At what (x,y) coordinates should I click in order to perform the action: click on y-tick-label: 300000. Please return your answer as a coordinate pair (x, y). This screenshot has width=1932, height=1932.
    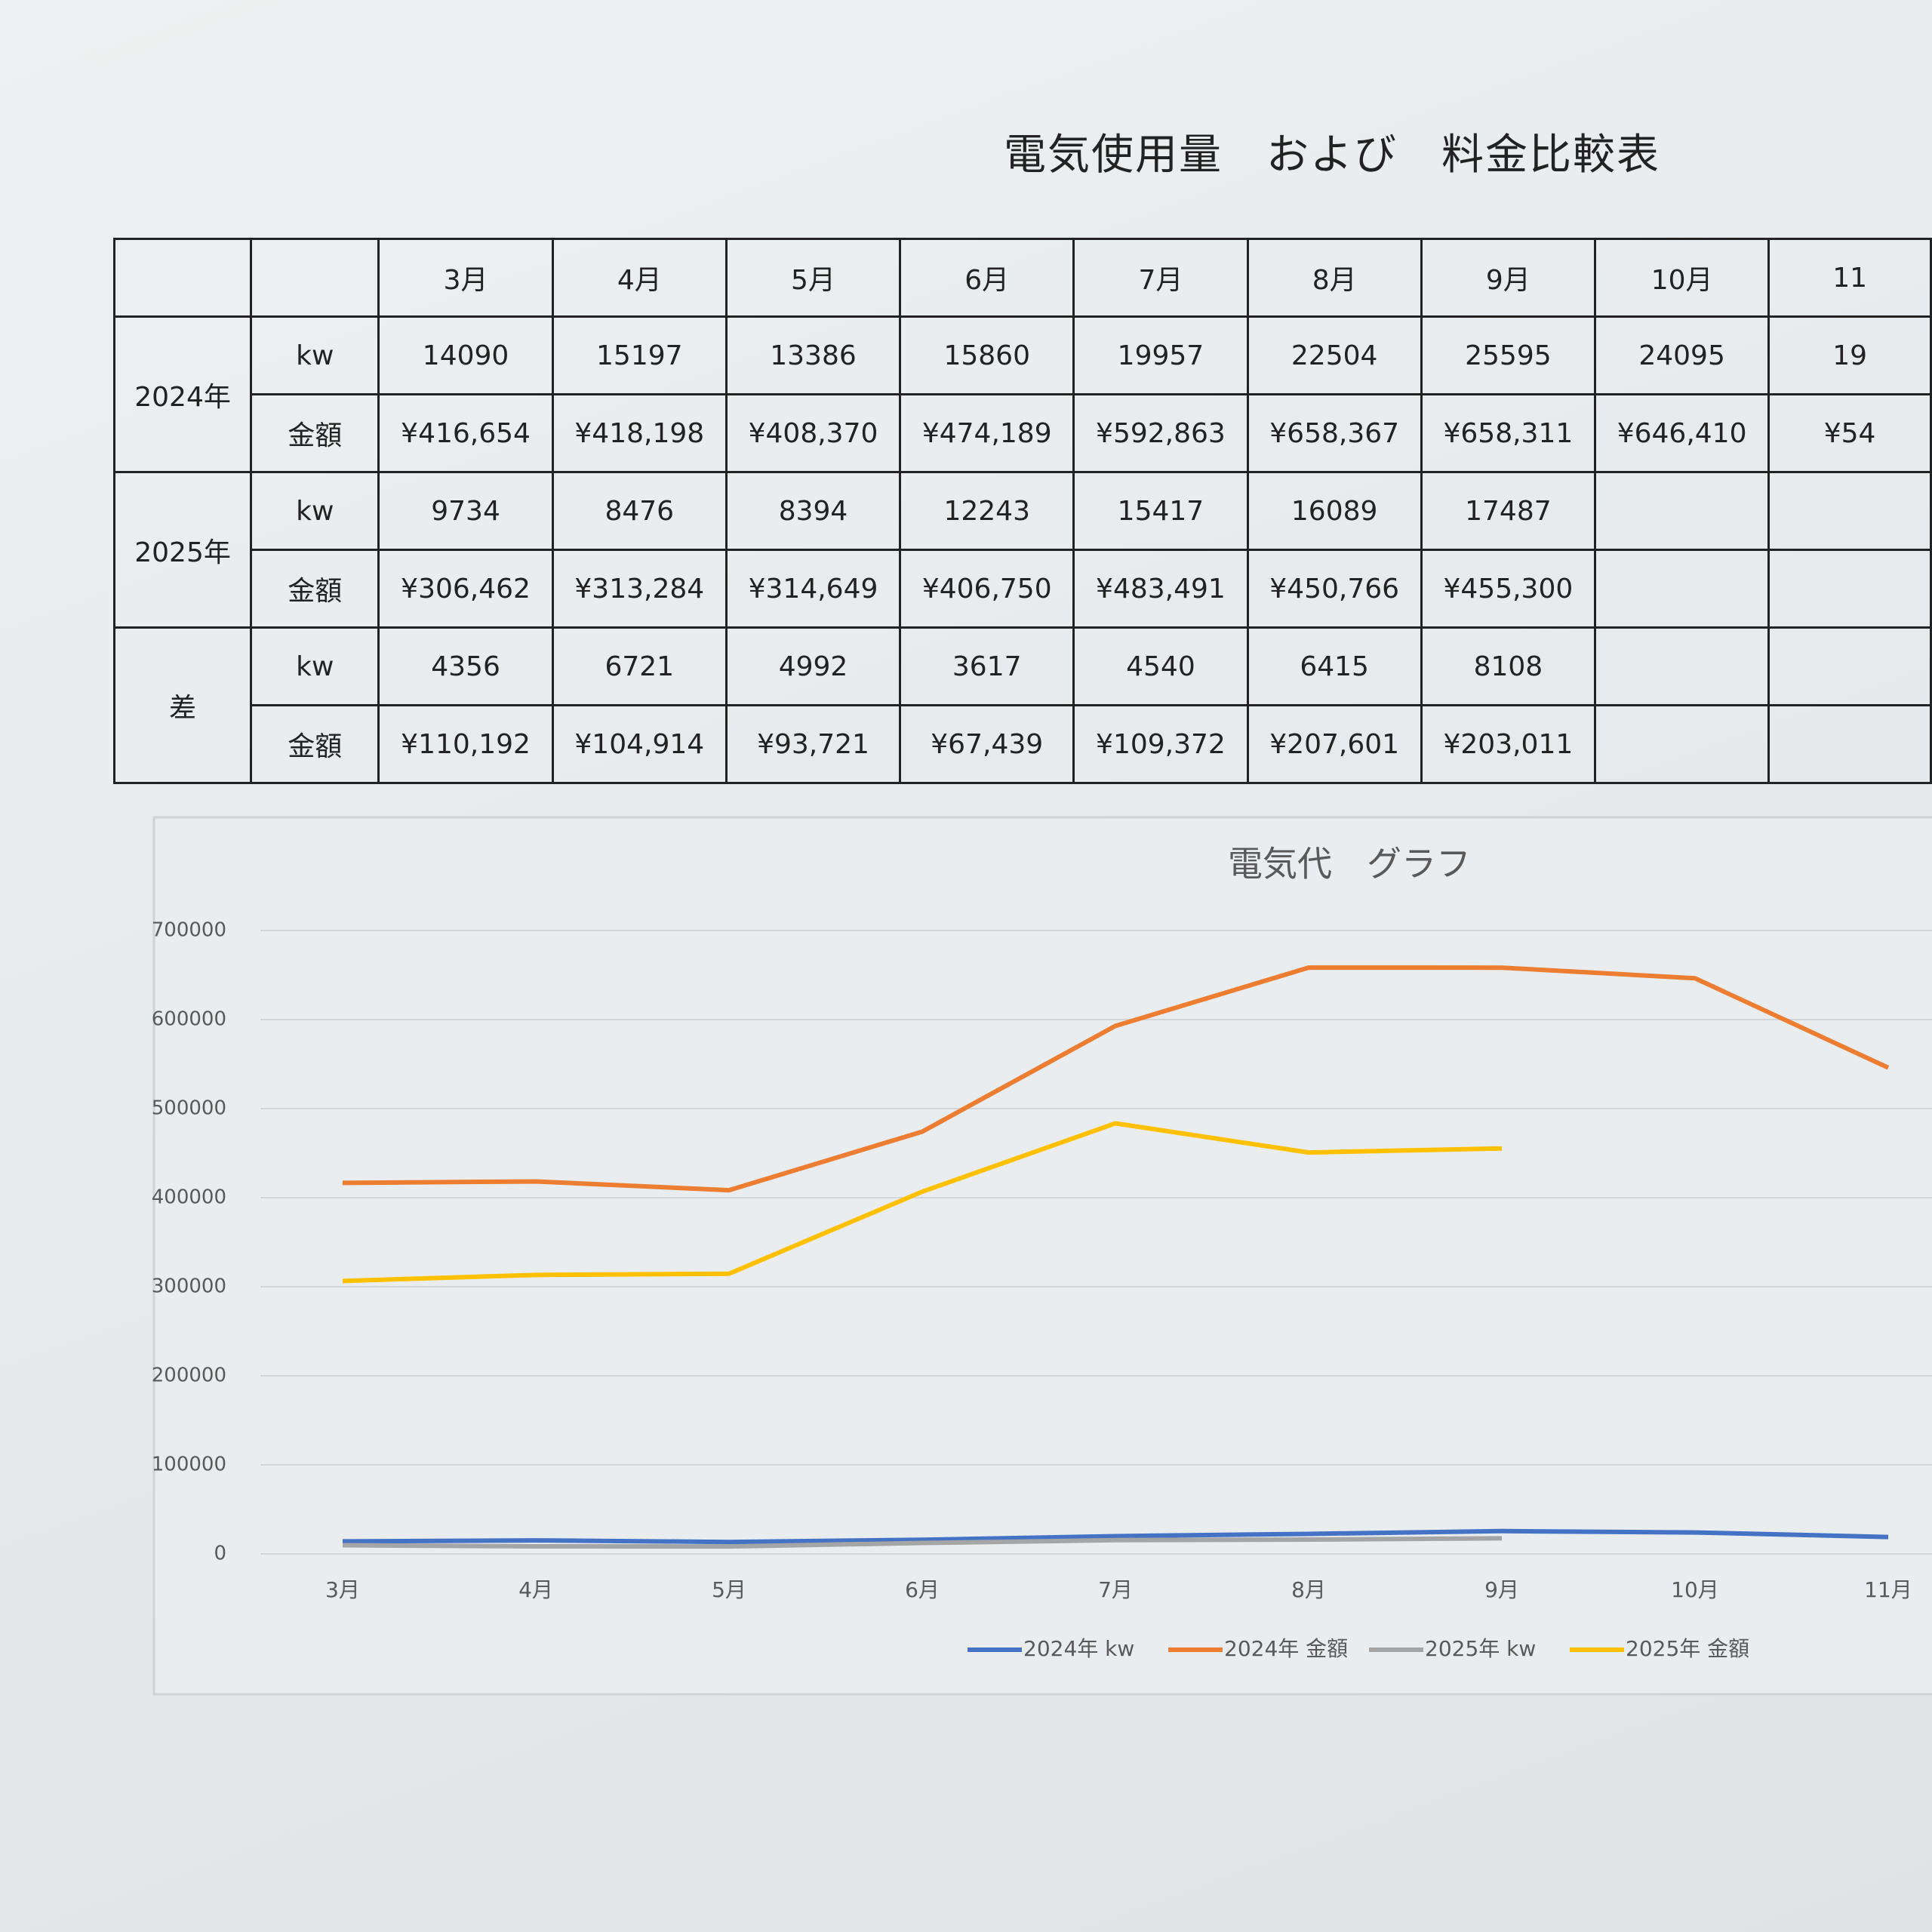
    Looking at the image, I should click on (189, 1286).